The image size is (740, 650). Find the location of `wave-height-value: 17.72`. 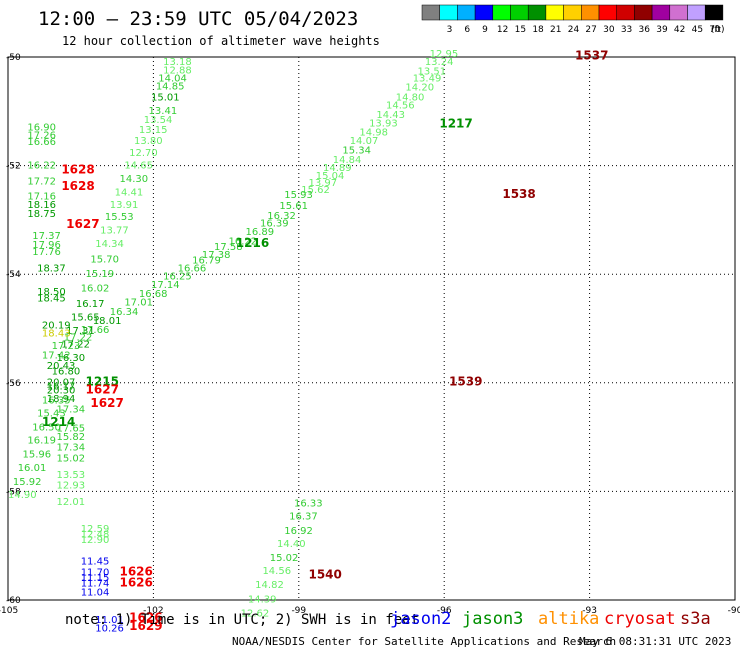

wave-height-value: 17.72 is located at coordinates (41, 182).